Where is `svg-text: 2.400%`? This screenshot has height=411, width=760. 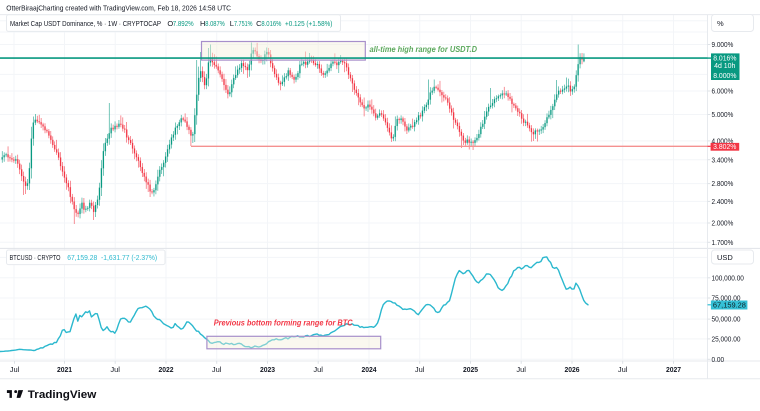 svg-text: 2.400% is located at coordinates (723, 201).